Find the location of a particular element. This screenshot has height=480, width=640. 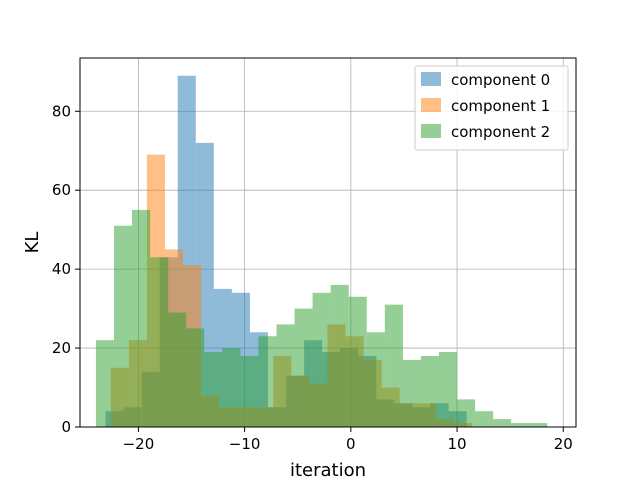

legend: component 0 component 1 component 2 is located at coordinates (491, 108).